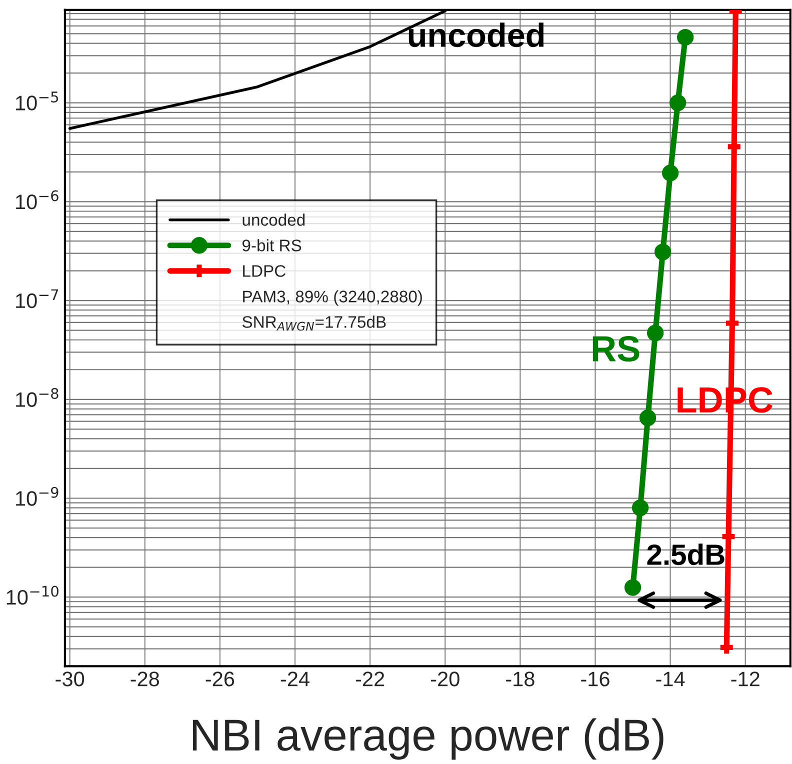 Image resolution: width=792 pixels, height=764 pixels. I want to click on legend-label: 9-bit RS, so click(272, 245).